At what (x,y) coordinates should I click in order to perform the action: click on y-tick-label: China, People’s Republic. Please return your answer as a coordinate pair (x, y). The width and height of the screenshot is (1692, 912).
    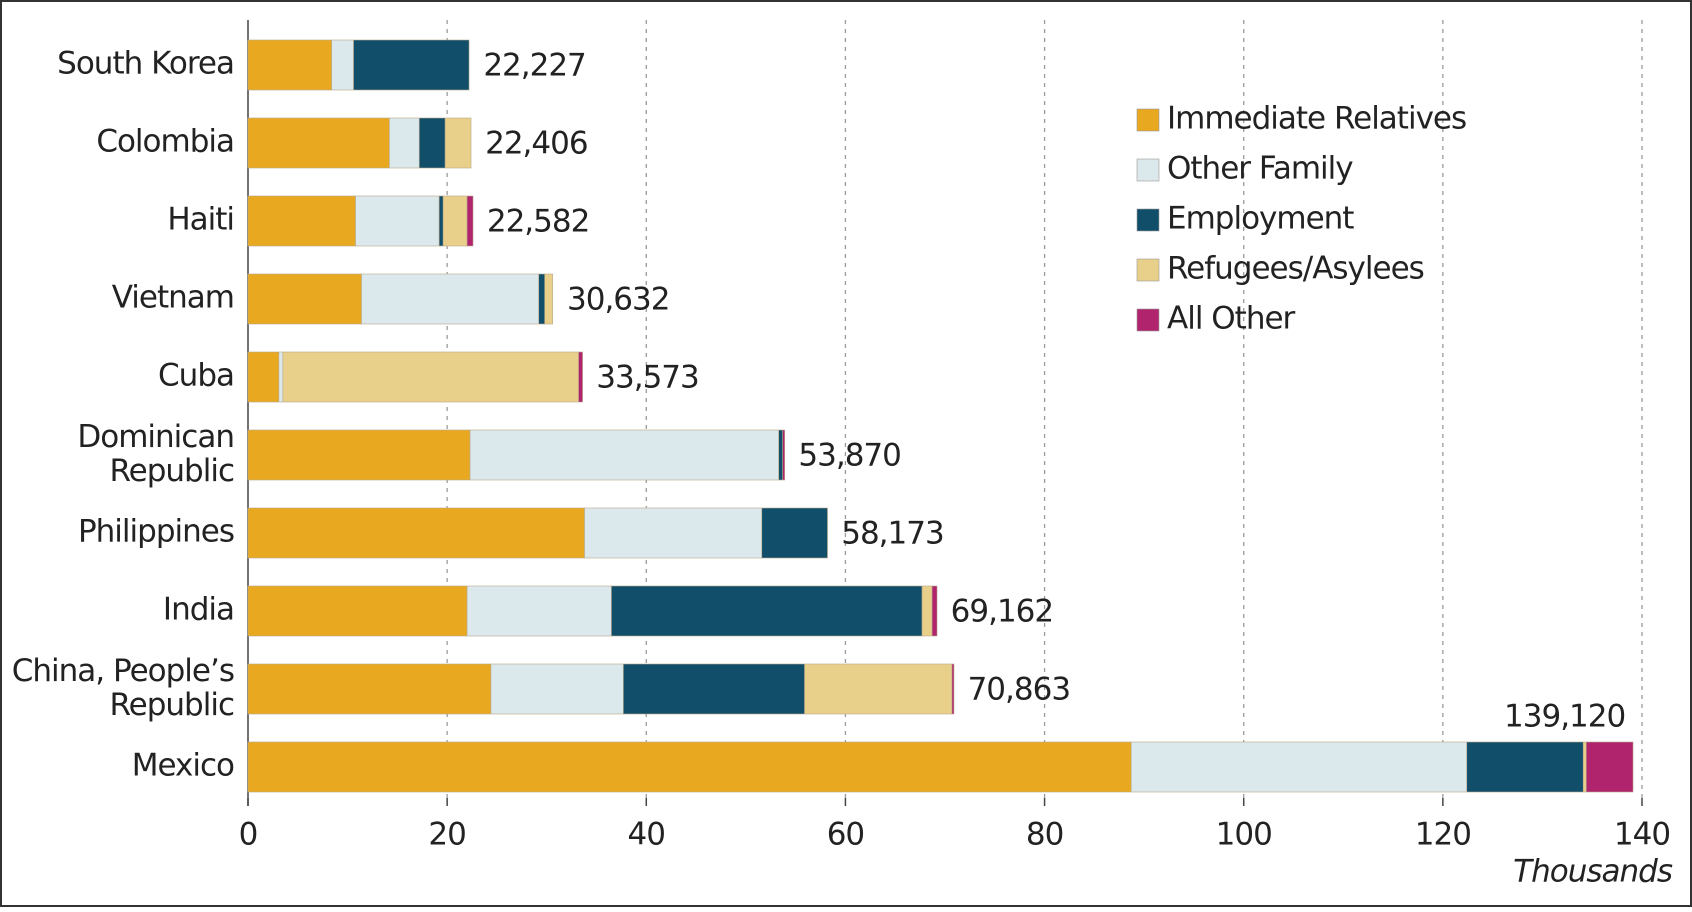
    Looking at the image, I should click on (123, 688).